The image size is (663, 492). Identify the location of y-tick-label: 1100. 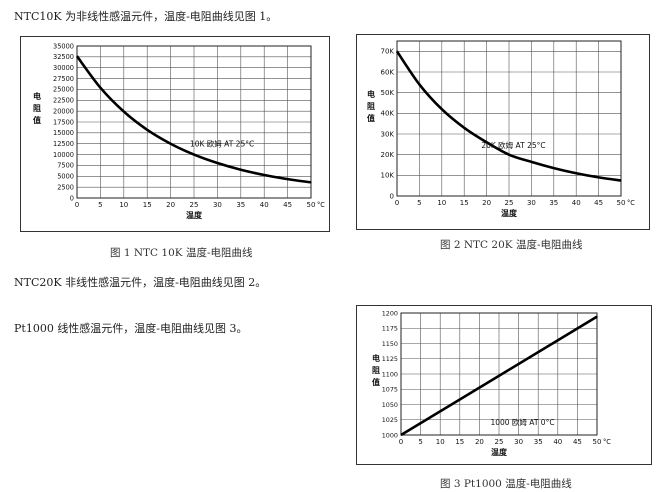
(390, 374).